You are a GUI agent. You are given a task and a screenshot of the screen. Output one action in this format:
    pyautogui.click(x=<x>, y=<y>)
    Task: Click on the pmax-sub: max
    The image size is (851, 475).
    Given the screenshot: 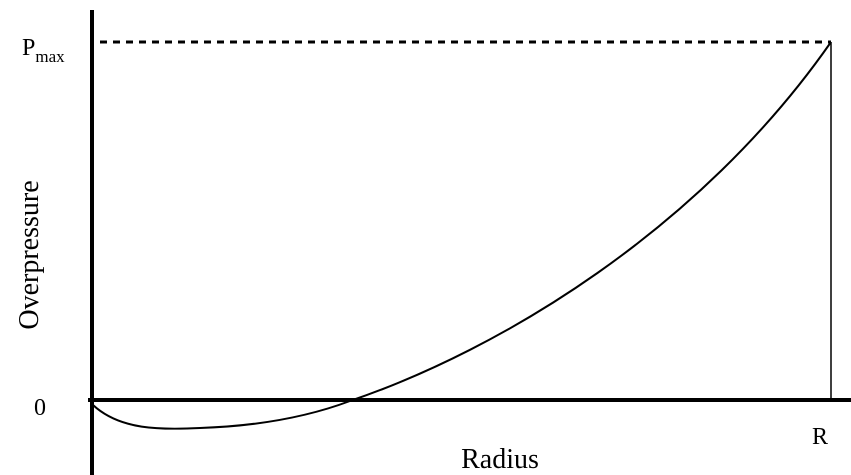 What is the action you would take?
    pyautogui.click(x=50, y=56)
    